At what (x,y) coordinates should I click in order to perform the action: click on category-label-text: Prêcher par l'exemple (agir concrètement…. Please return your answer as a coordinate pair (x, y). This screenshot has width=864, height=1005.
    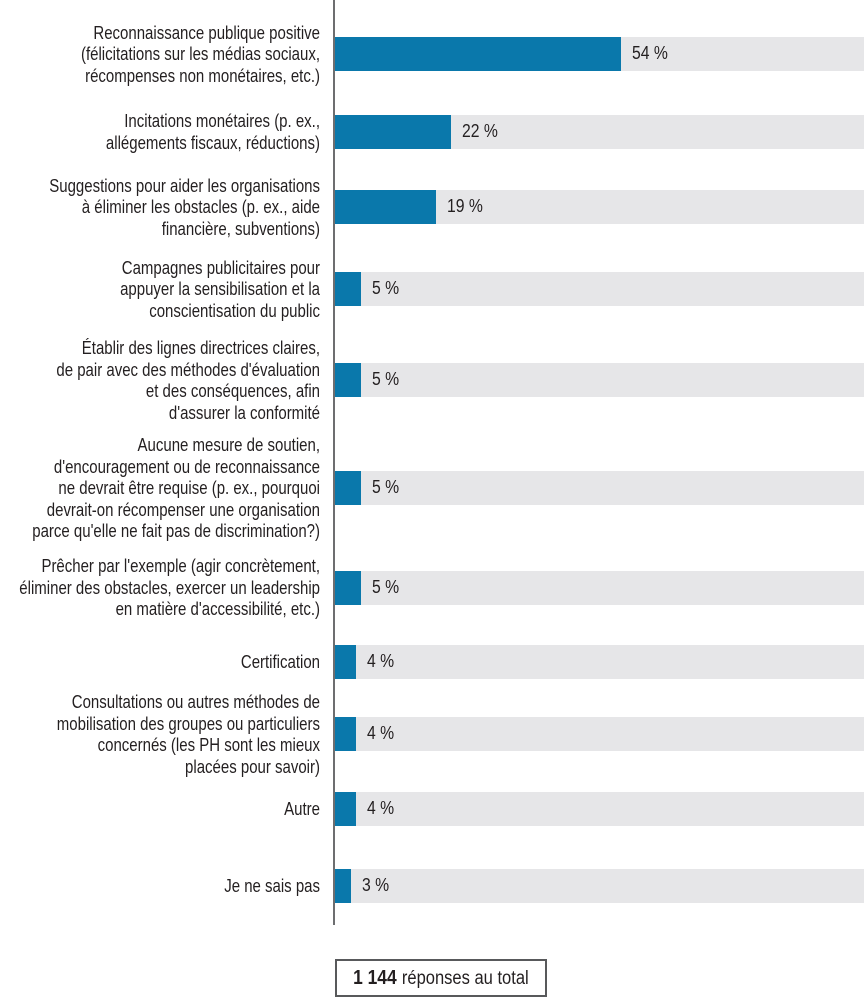
    Looking at the image, I should click on (169, 587).